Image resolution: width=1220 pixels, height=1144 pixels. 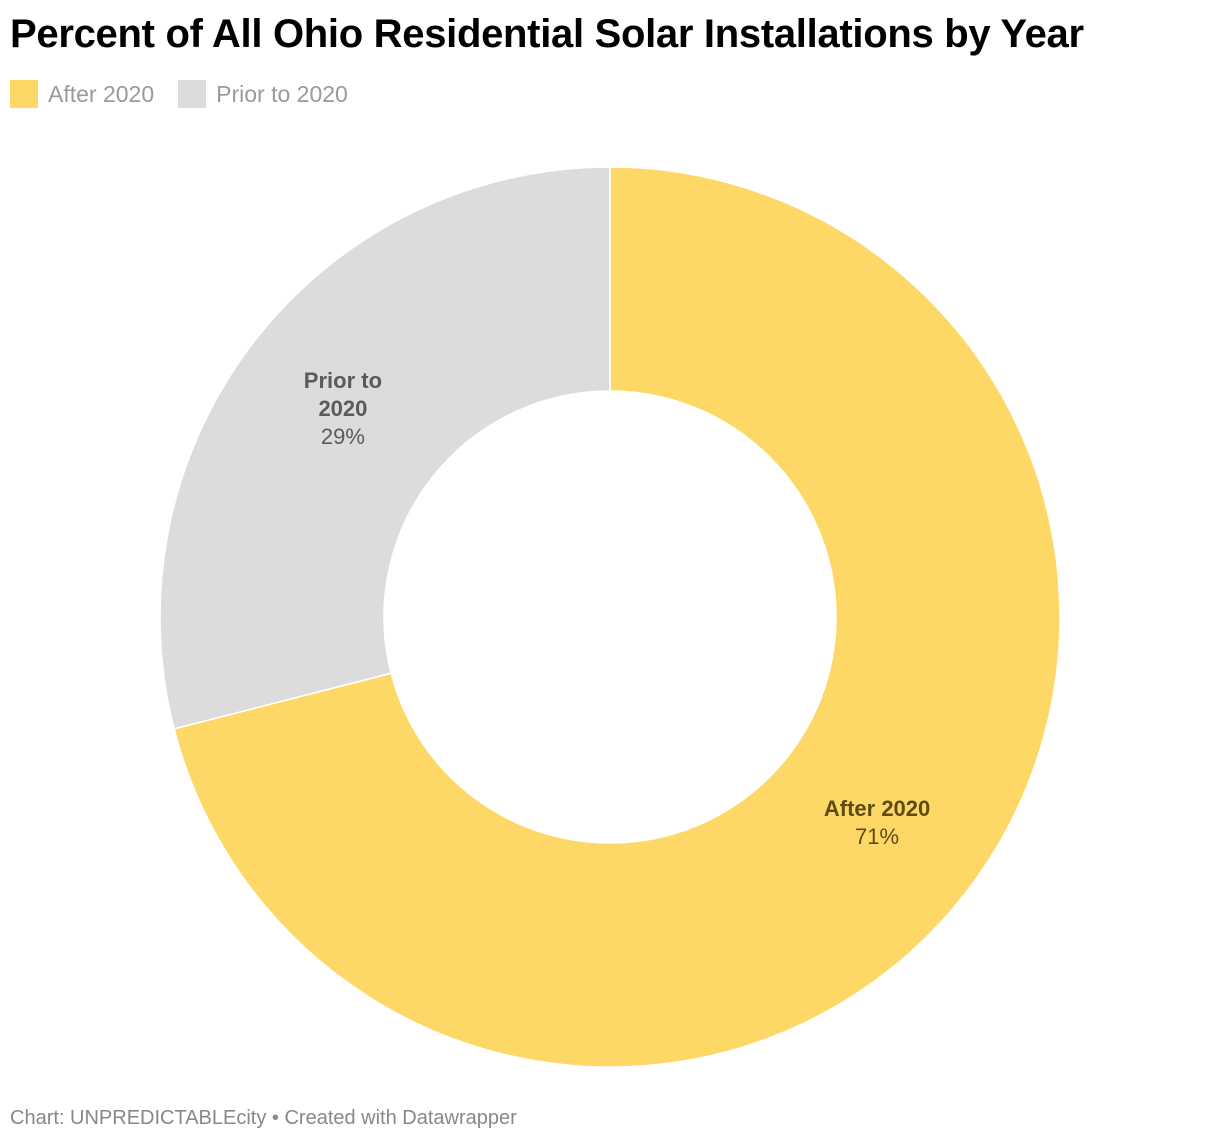 I want to click on legend-swatch-prior-to-2020, so click(x=192, y=94).